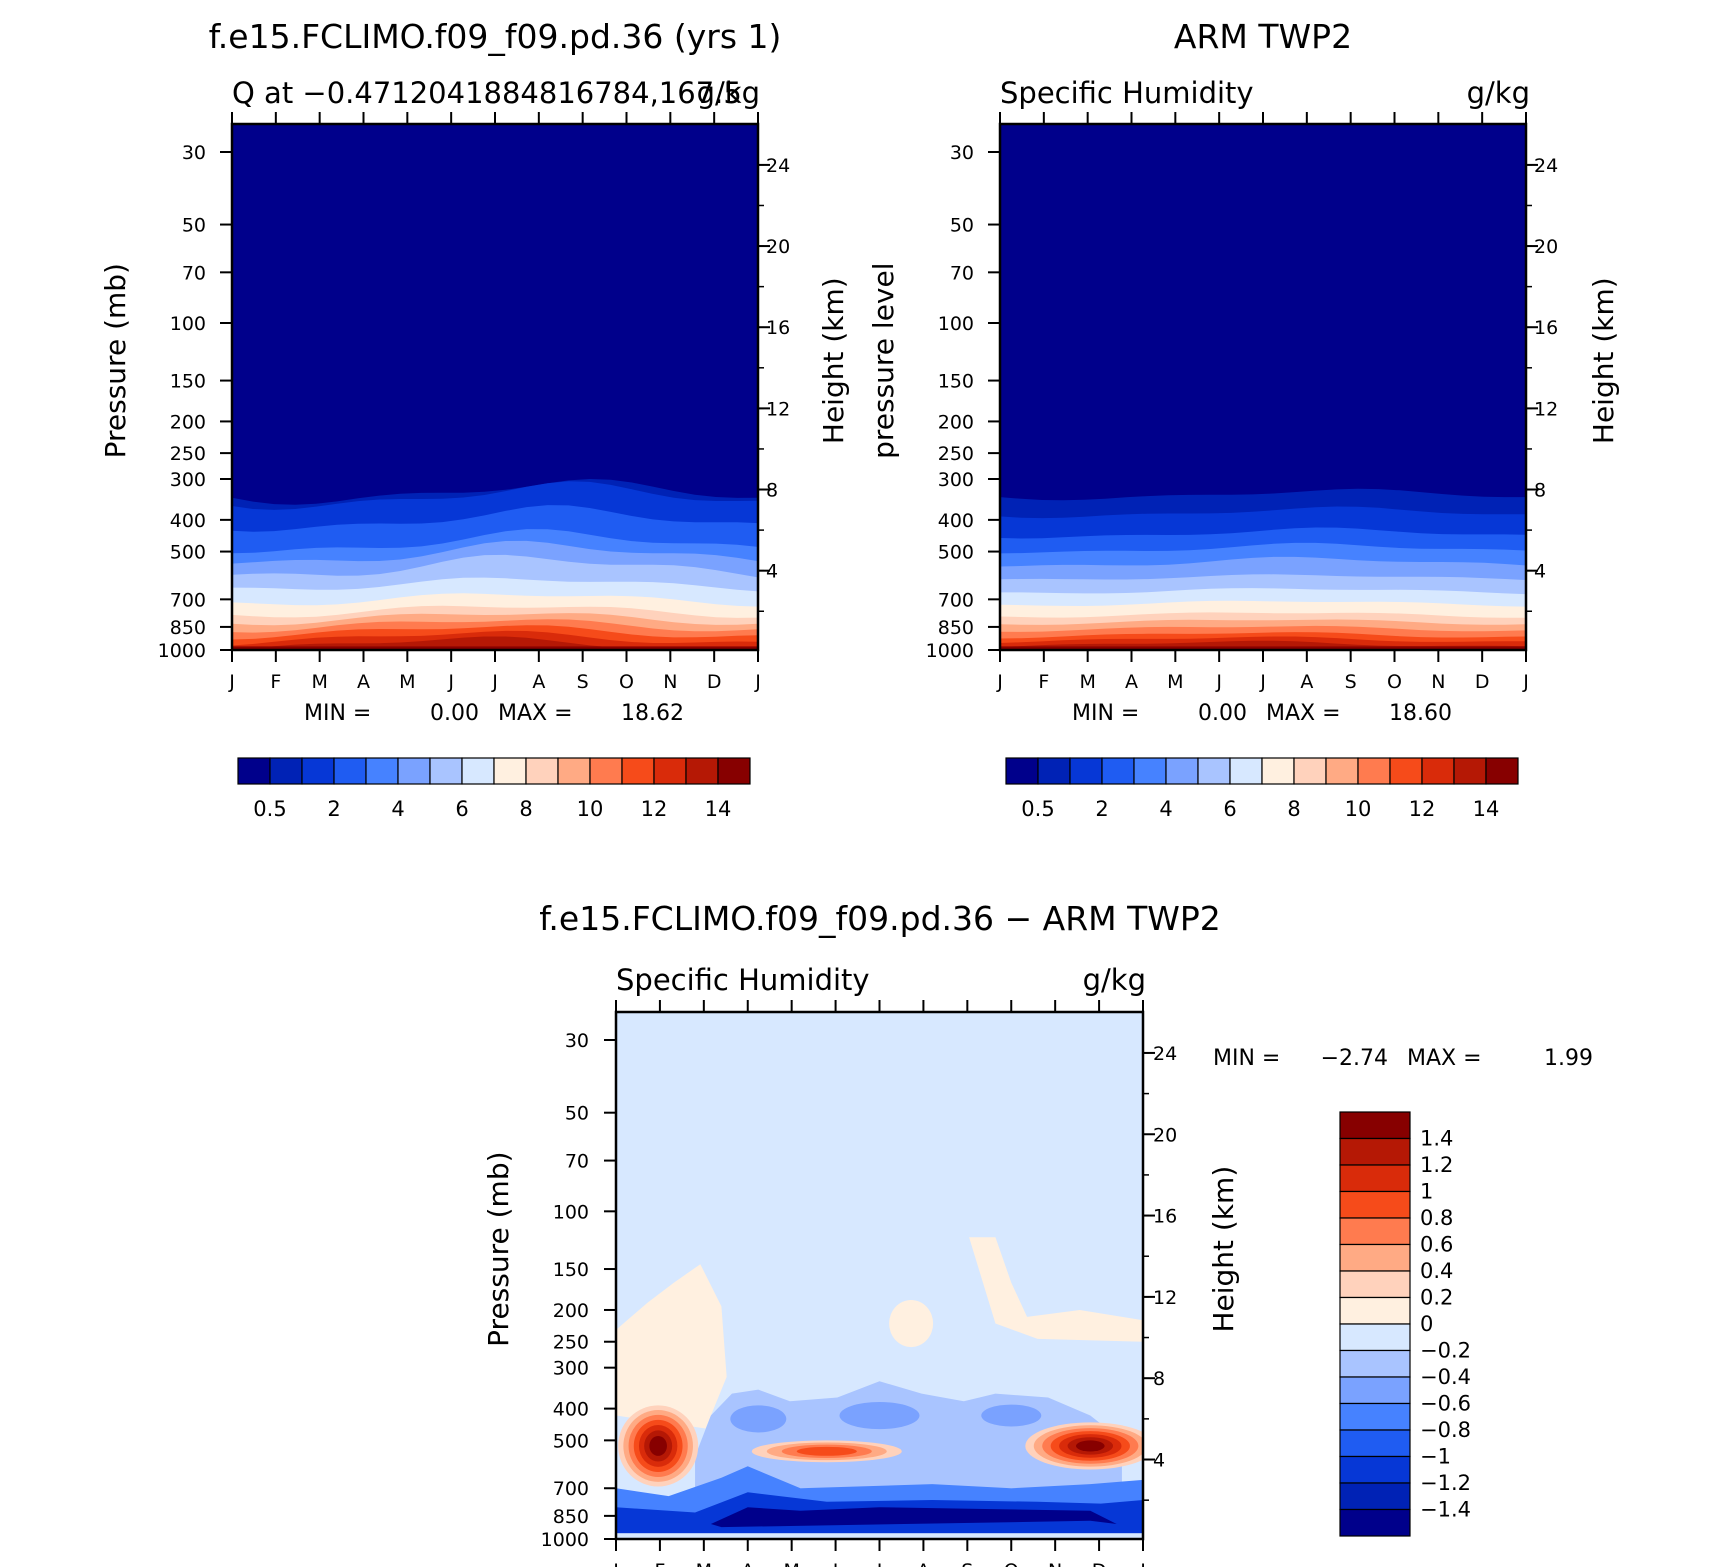 This screenshot has width=1710, height=1567. Describe the element at coordinates (397, 809) in the screenshot. I see `colorbar-label: 4` at that location.